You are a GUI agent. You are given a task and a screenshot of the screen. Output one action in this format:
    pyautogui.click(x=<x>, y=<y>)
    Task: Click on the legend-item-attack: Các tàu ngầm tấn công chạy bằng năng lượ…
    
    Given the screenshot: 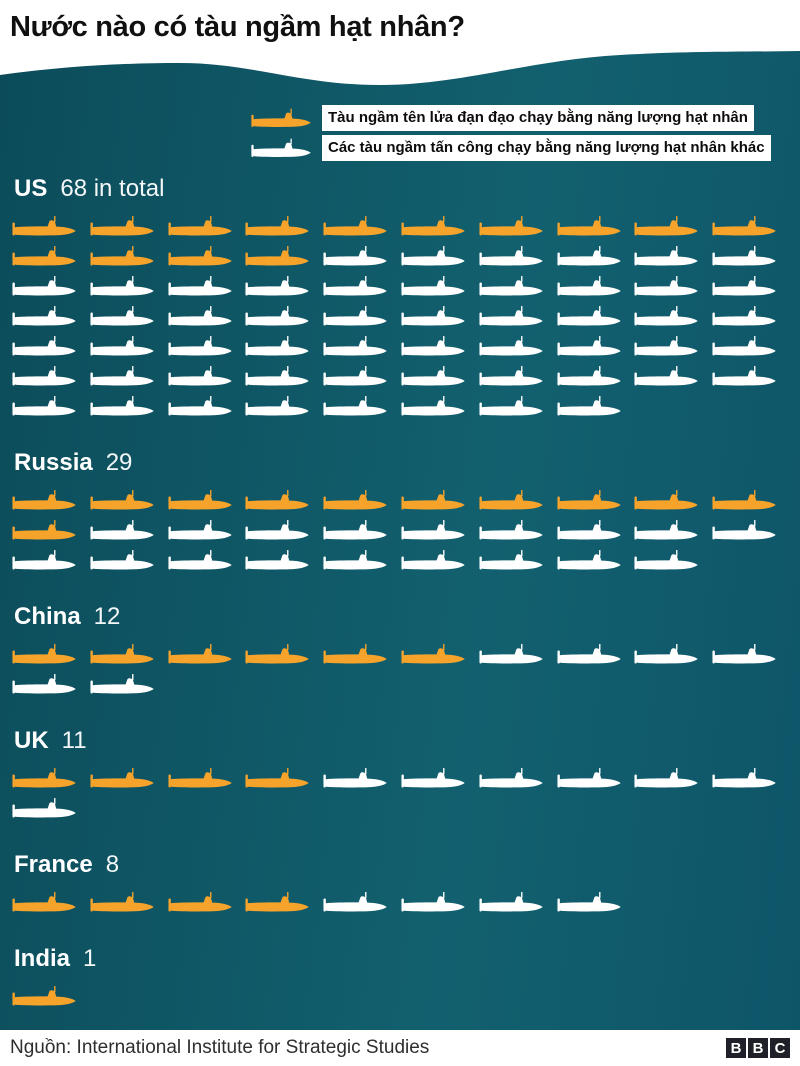 What is the action you would take?
    pyautogui.click(x=525, y=148)
    